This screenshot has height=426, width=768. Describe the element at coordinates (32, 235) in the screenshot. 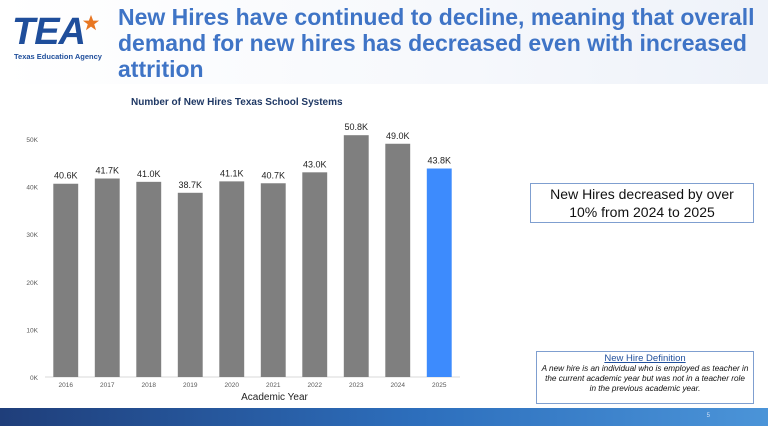

I see `y-tick-label: 30K` at that location.